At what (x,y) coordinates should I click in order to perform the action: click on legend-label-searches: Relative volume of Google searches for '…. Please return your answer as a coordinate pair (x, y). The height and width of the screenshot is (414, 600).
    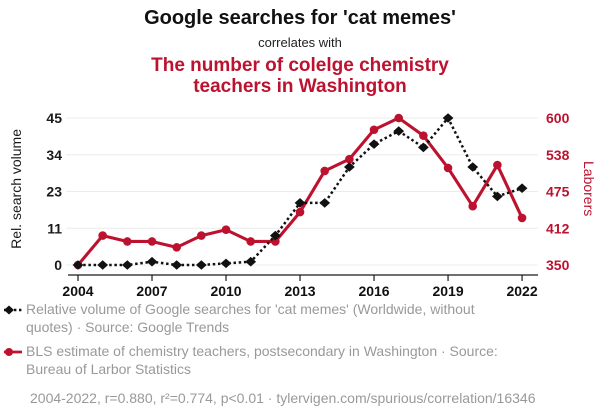
    Looking at the image, I should click on (250, 318).